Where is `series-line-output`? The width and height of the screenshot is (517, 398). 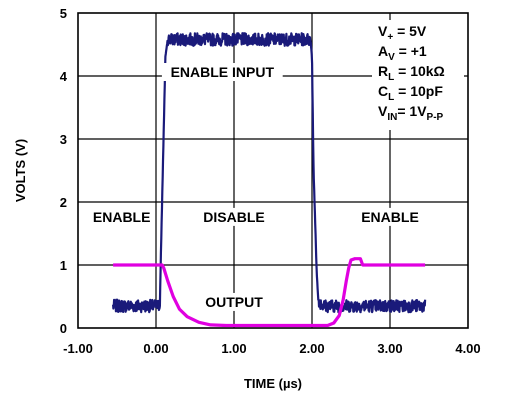 series-line-output is located at coordinates (269, 292).